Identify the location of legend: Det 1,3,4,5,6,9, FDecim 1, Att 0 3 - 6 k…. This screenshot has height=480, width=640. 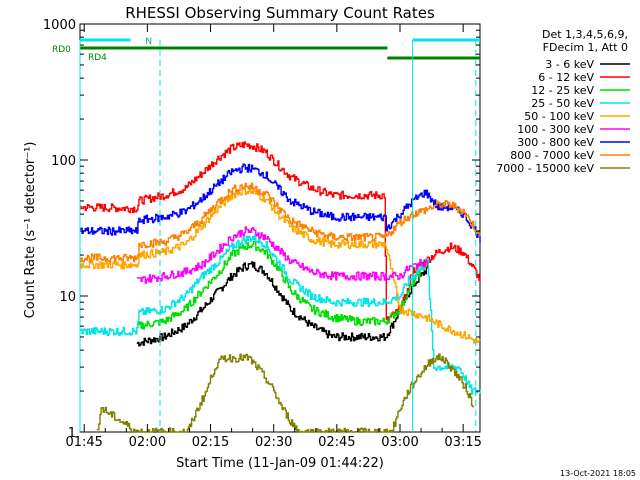
(563, 101).